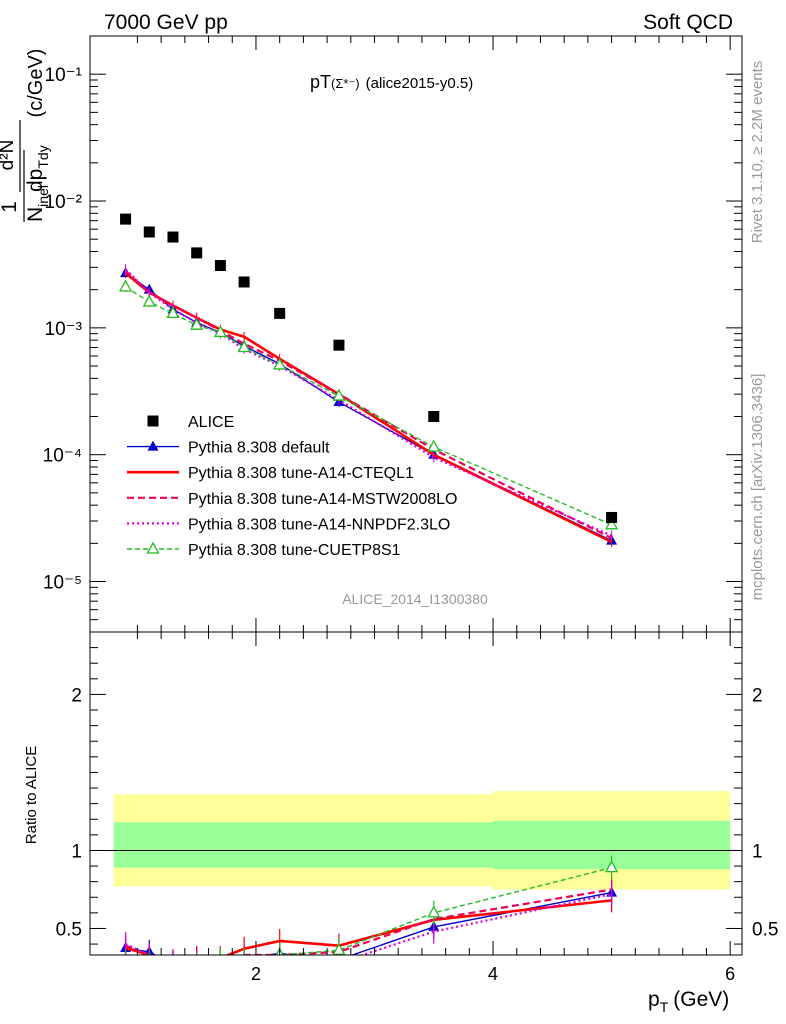  I want to click on y-label-n: Ninel, so click(37, 203).